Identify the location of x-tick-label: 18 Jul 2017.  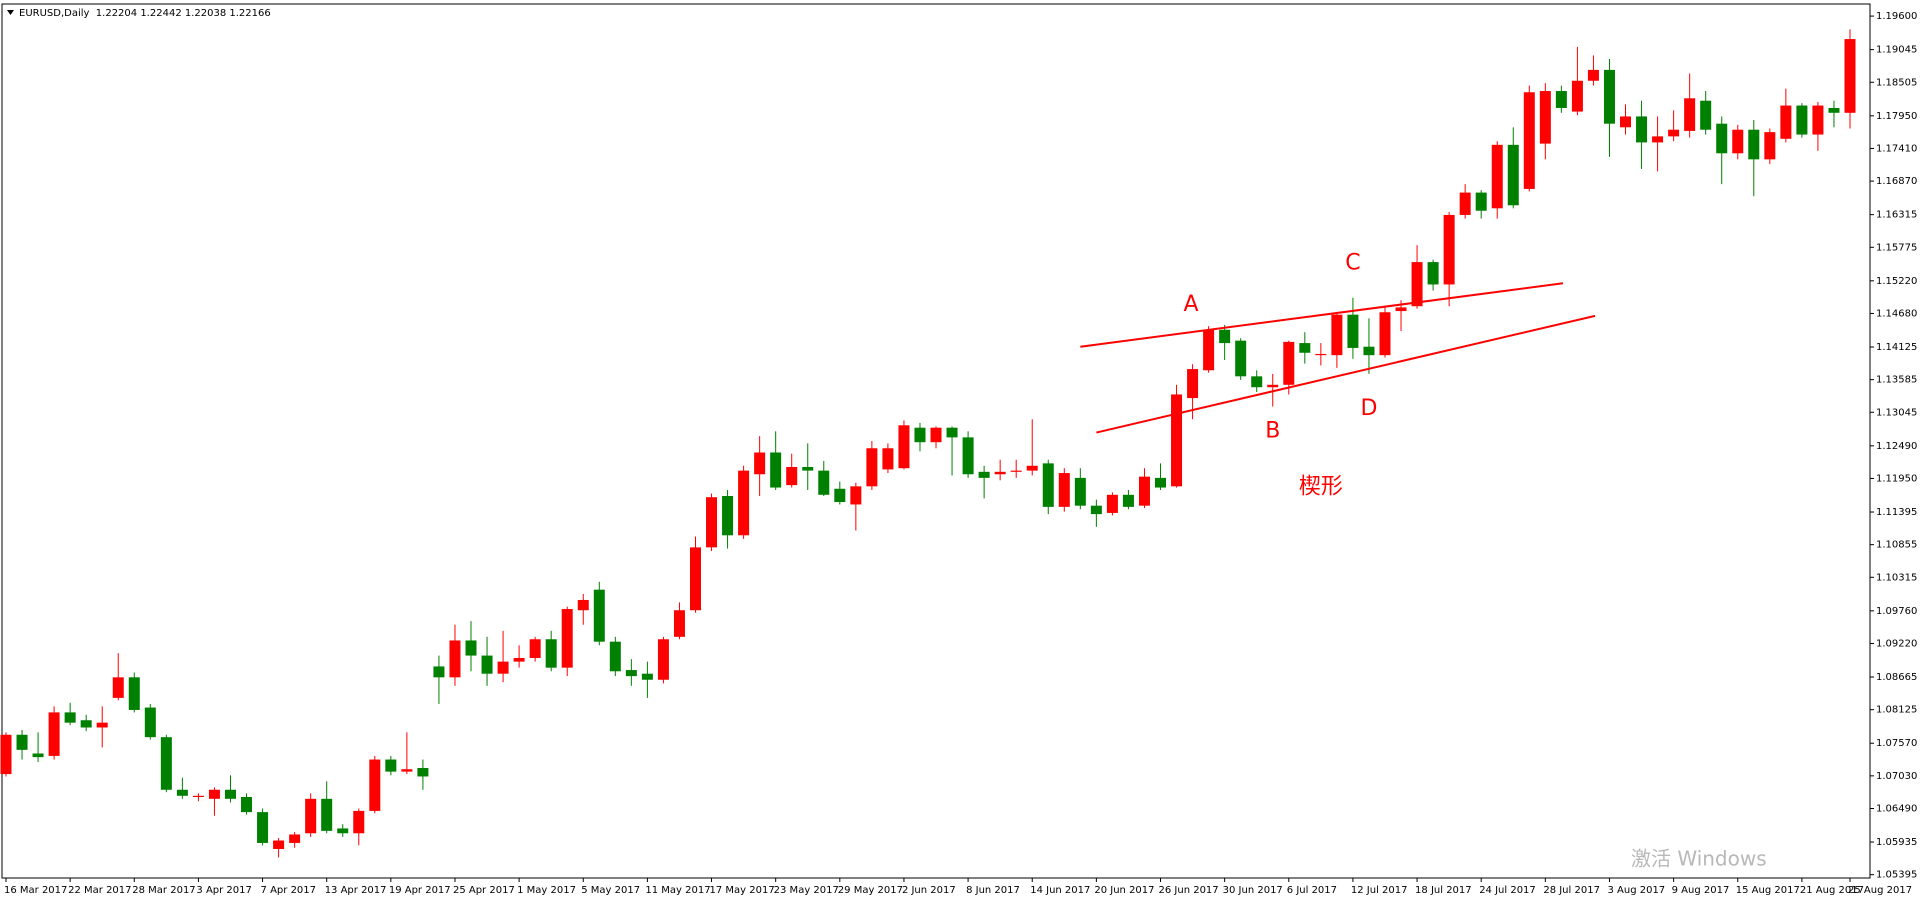
(1443, 890).